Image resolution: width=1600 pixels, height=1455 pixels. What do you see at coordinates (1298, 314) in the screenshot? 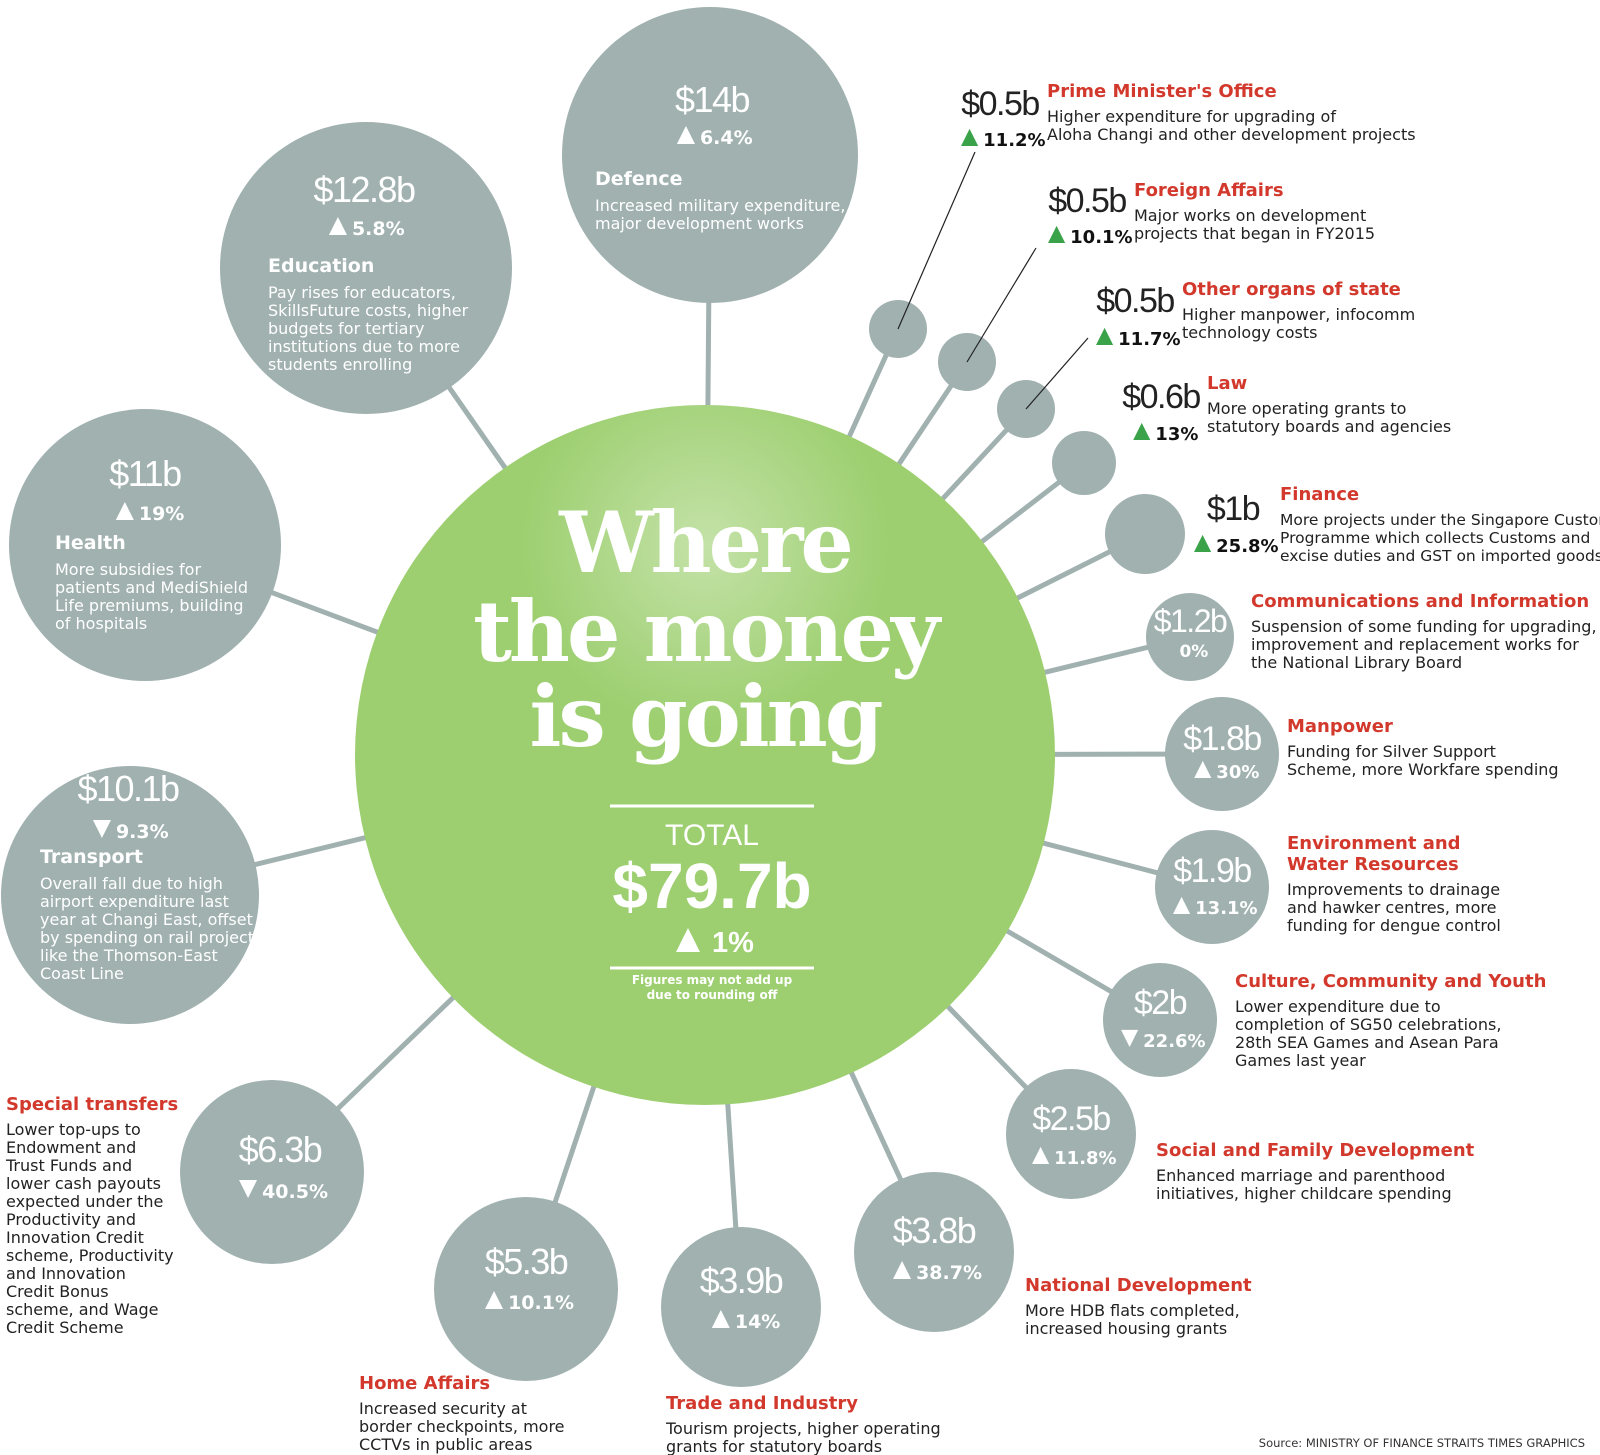
I see `desc-other-organs-of-state: Higher manpower, infocomm` at bounding box center [1298, 314].